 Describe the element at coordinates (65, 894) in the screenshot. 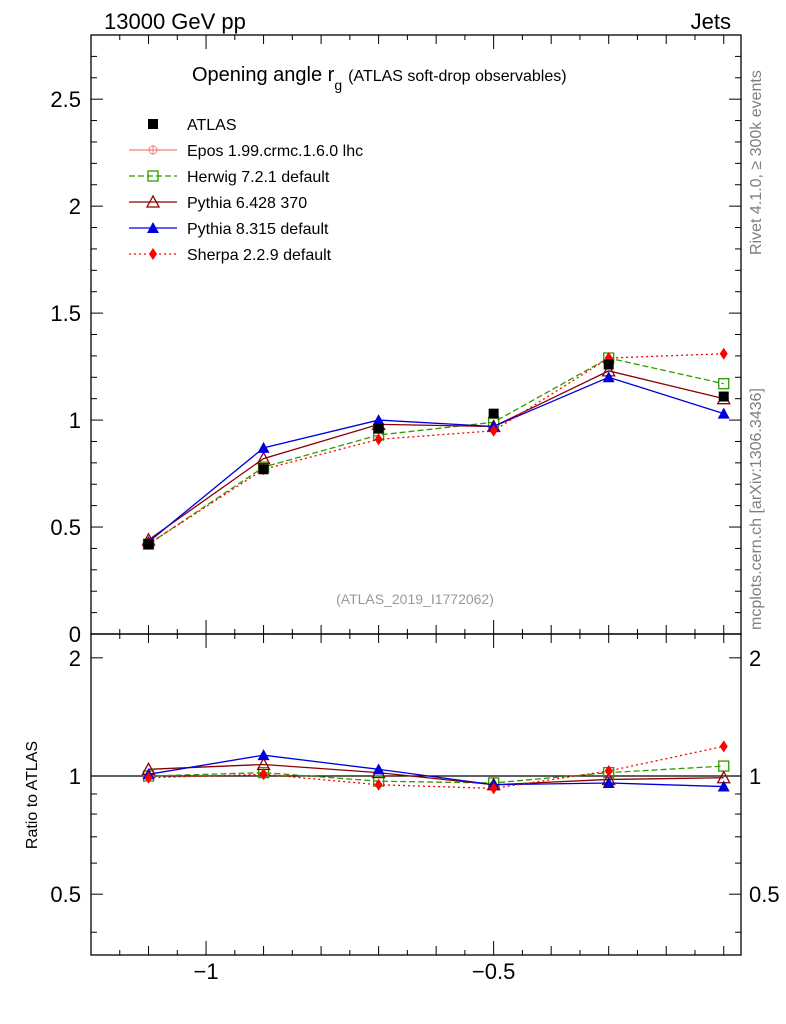

I see `ratio-y-tick-label: 0.5` at that location.